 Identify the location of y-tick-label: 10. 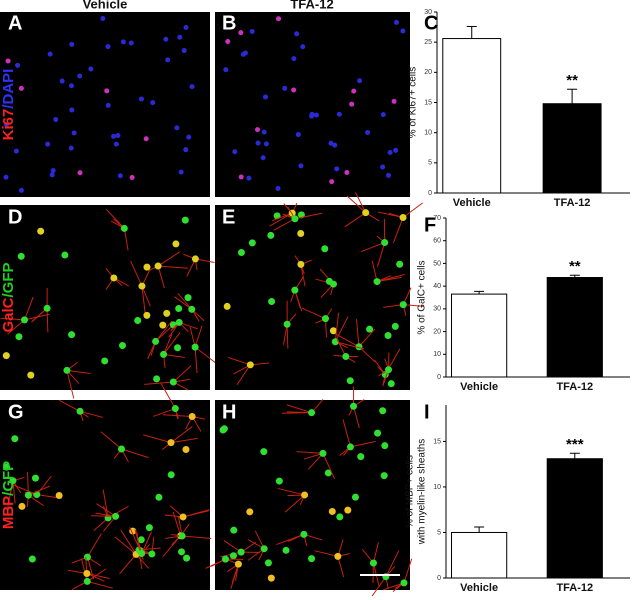
(437, 354).